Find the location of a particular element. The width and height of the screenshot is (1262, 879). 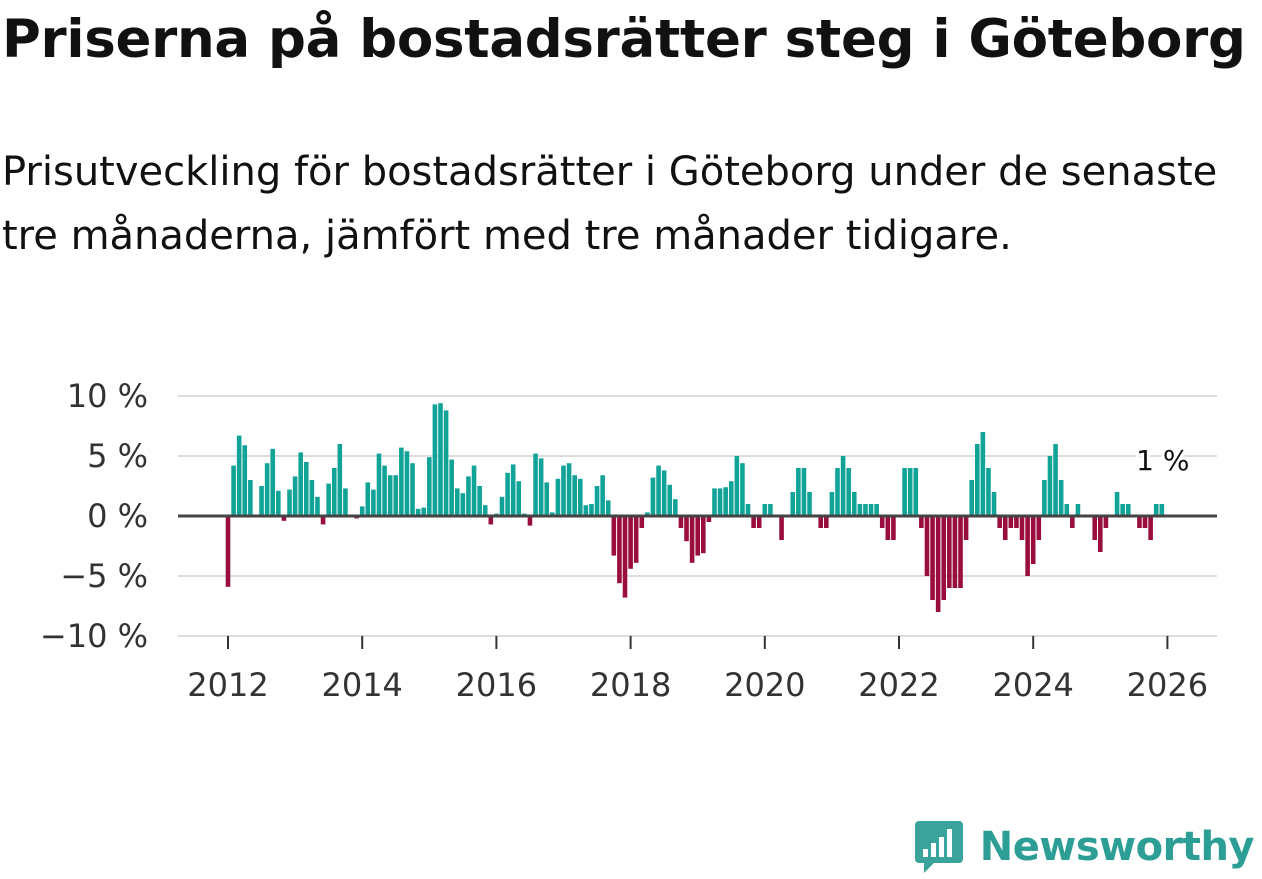

x-tick-label: 2012 is located at coordinates (227, 685).